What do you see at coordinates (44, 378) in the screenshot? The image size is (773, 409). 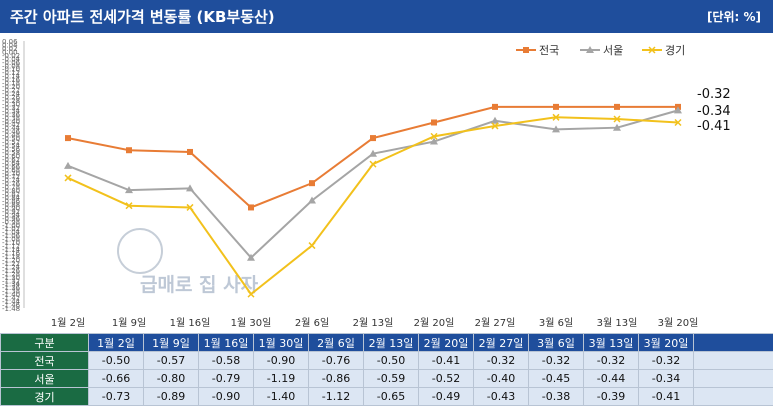 I see `row-label: 서울` at bounding box center [44, 378].